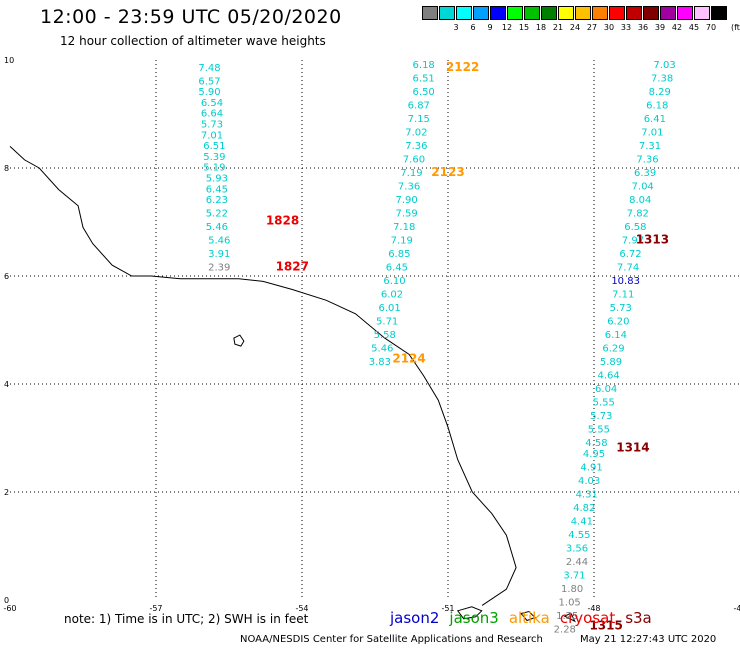 This screenshot has width=740, height=650. What do you see at coordinates (219, 254) in the screenshot?
I see `wave-height-value: 3.91` at bounding box center [219, 254].